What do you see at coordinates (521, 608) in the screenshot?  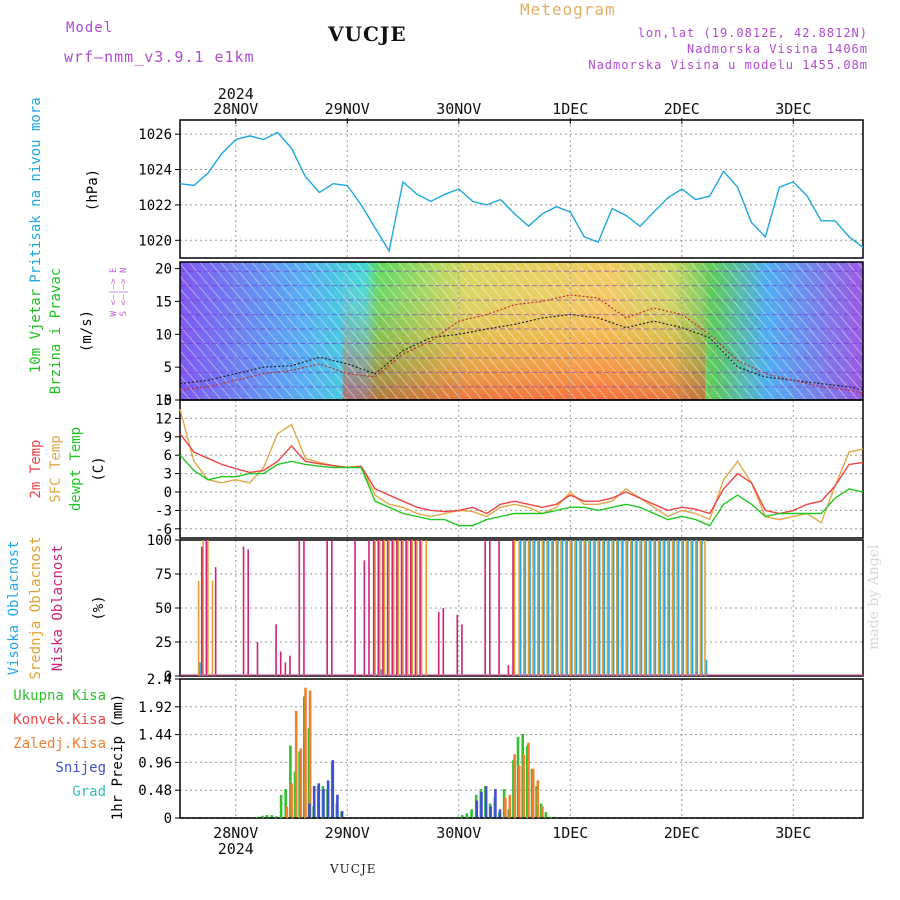 I see `panel-frame-clouds` at bounding box center [521, 608].